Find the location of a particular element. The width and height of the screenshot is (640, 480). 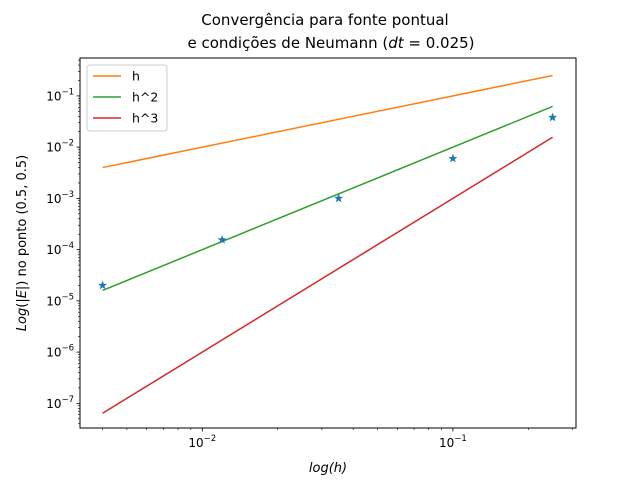

y-tick-label: 10⁻³ is located at coordinates (60, 198).